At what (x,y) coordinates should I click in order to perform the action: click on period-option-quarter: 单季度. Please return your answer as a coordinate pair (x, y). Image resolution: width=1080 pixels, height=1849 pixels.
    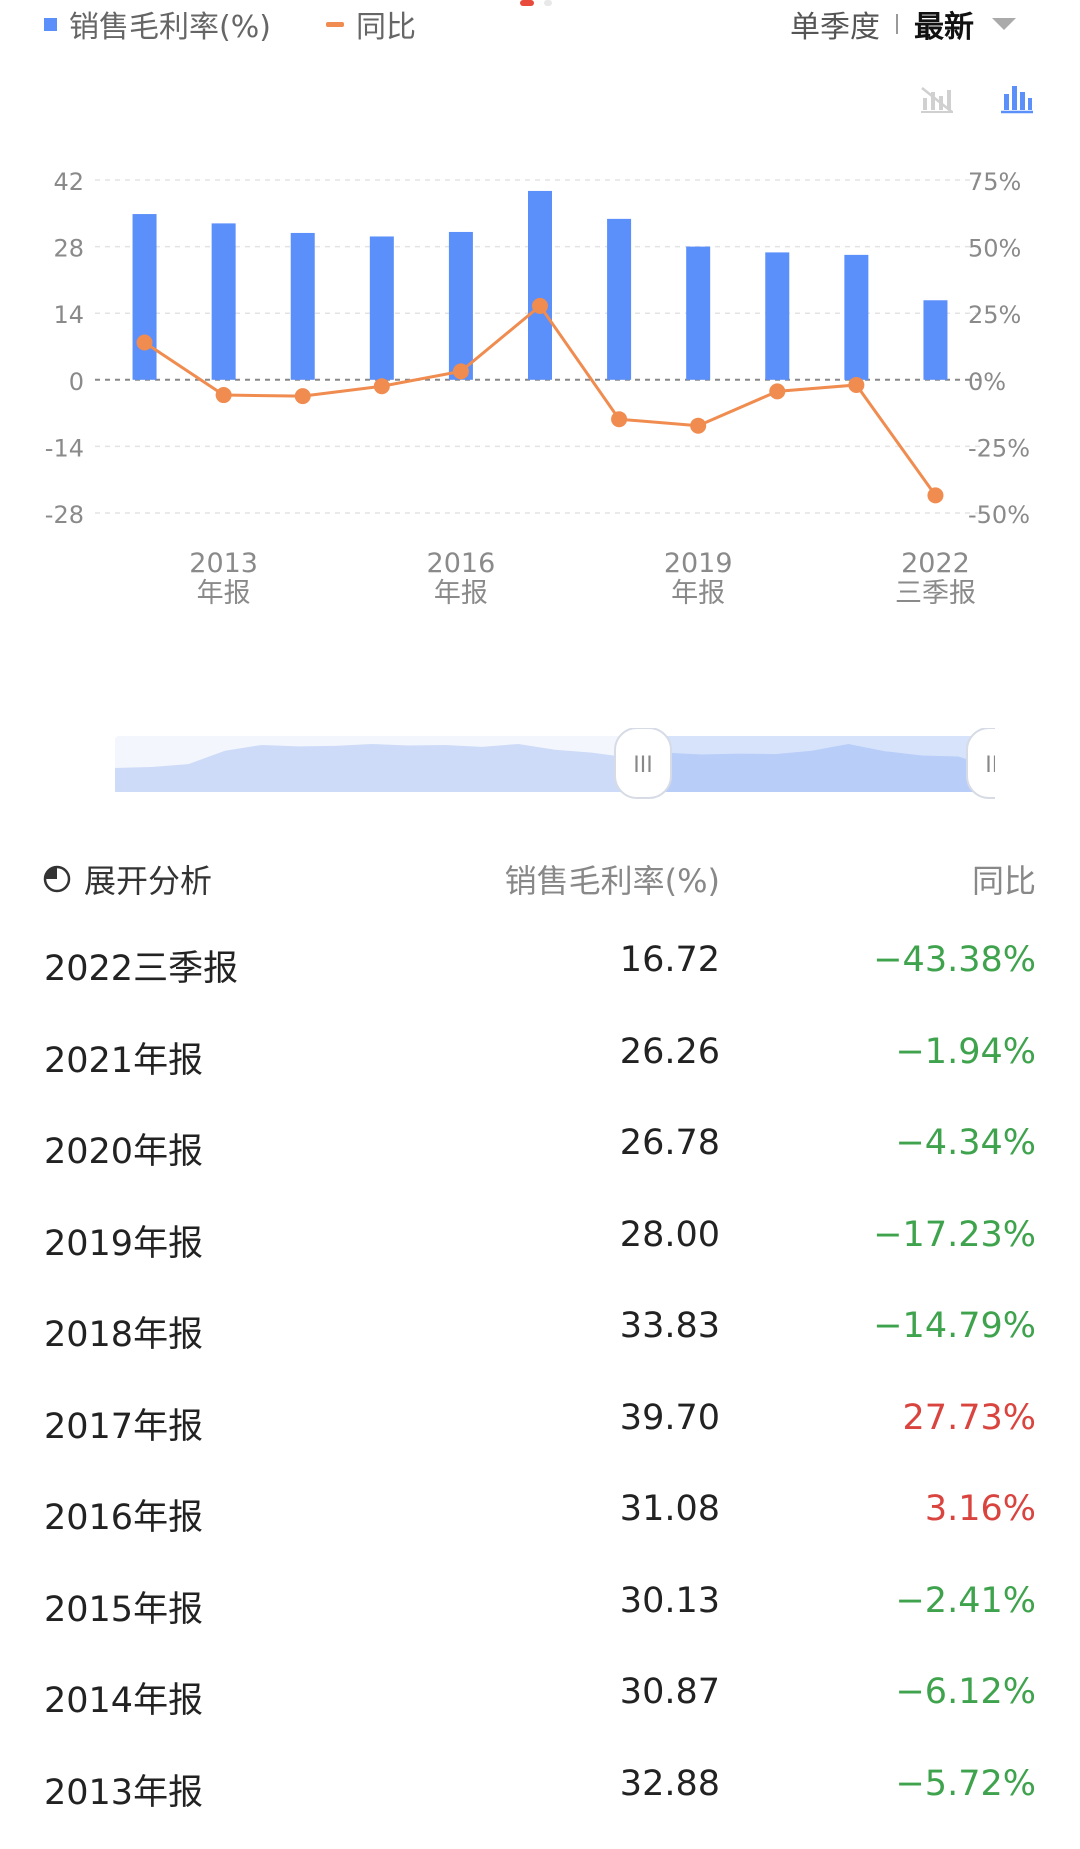
    Looking at the image, I should click on (835, 24).